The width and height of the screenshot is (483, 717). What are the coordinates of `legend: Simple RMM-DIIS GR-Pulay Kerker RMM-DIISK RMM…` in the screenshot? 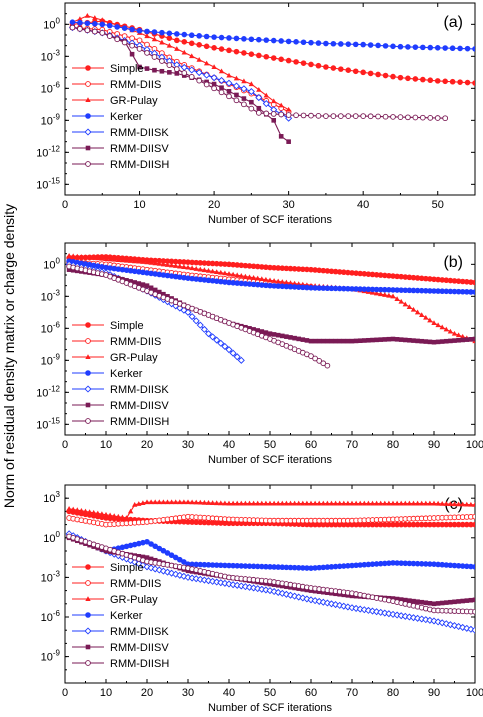 It's located at (120, 374).